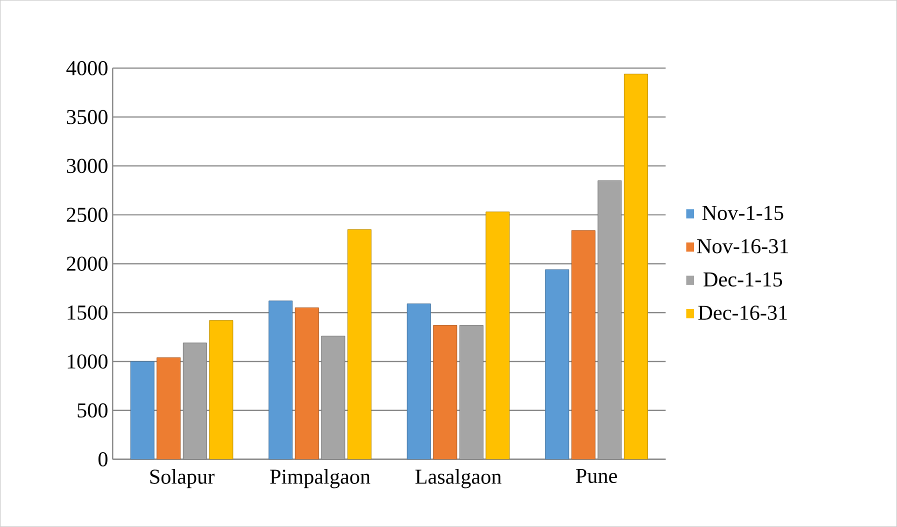 The width and height of the screenshot is (897, 527). What do you see at coordinates (743, 279) in the screenshot?
I see `legend-label: Dec-1-15` at bounding box center [743, 279].